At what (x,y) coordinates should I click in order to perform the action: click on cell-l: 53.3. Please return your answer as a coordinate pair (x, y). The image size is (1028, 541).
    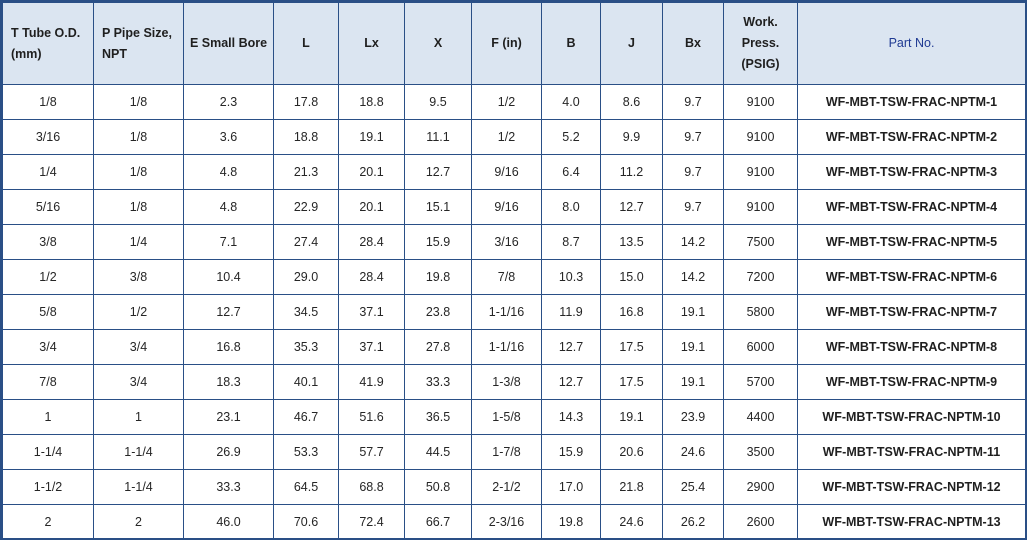
    Looking at the image, I should click on (306, 452).